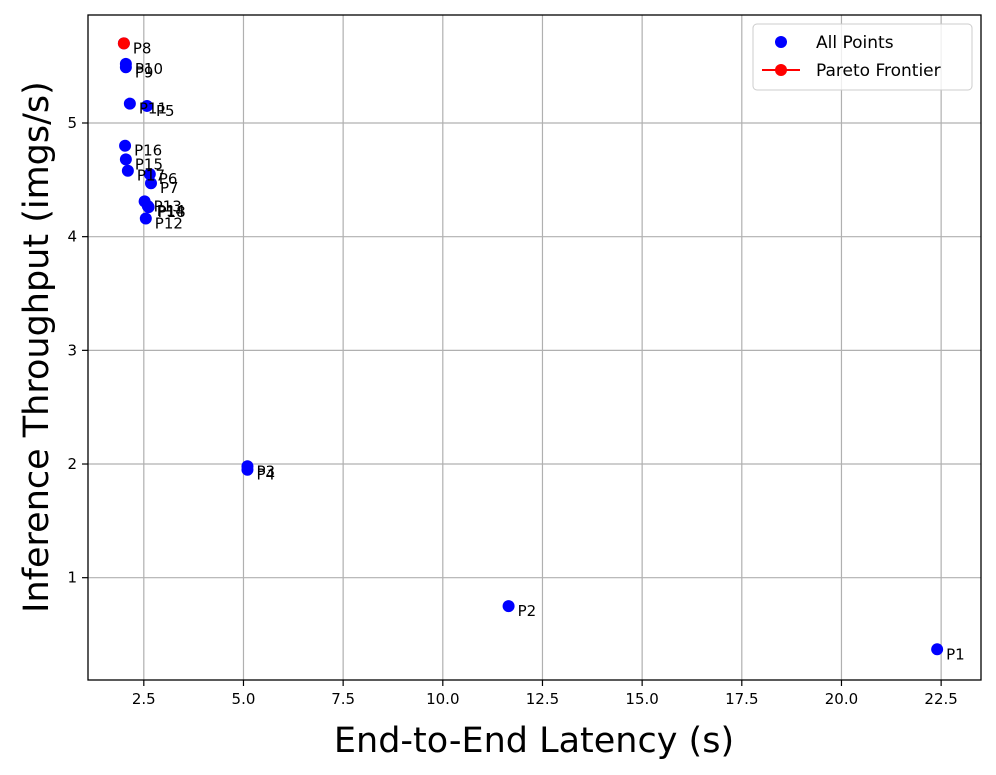 The height and width of the screenshot is (775, 996). What do you see at coordinates (37, 347) in the screenshot?
I see `y-axis-title: Inference Throughput (imgs/s)` at bounding box center [37, 347].